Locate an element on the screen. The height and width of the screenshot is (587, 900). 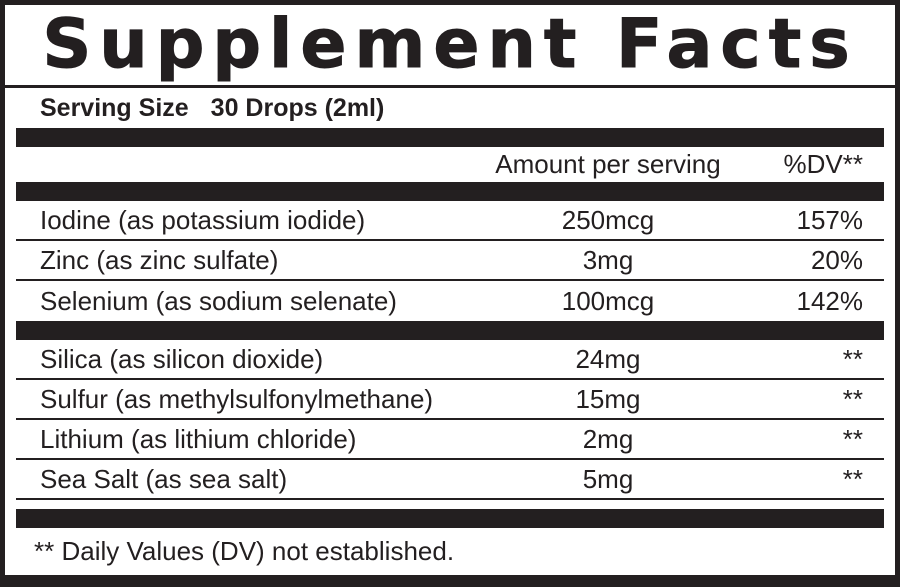
table-row-zinc: Zinc (as zinc sulfate) 3mg 20% is located at coordinates (450, 261).